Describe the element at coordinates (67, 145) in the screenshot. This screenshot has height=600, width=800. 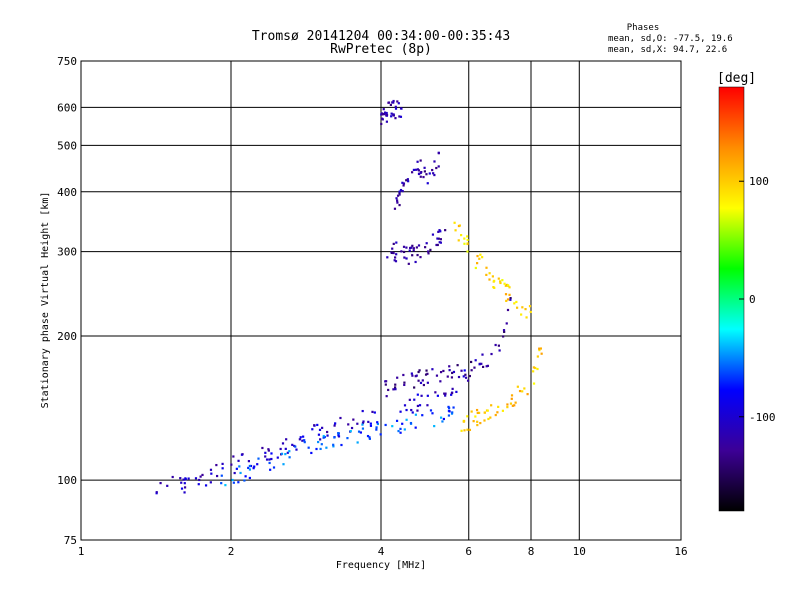
I see `y-tick-label: 500` at that location.